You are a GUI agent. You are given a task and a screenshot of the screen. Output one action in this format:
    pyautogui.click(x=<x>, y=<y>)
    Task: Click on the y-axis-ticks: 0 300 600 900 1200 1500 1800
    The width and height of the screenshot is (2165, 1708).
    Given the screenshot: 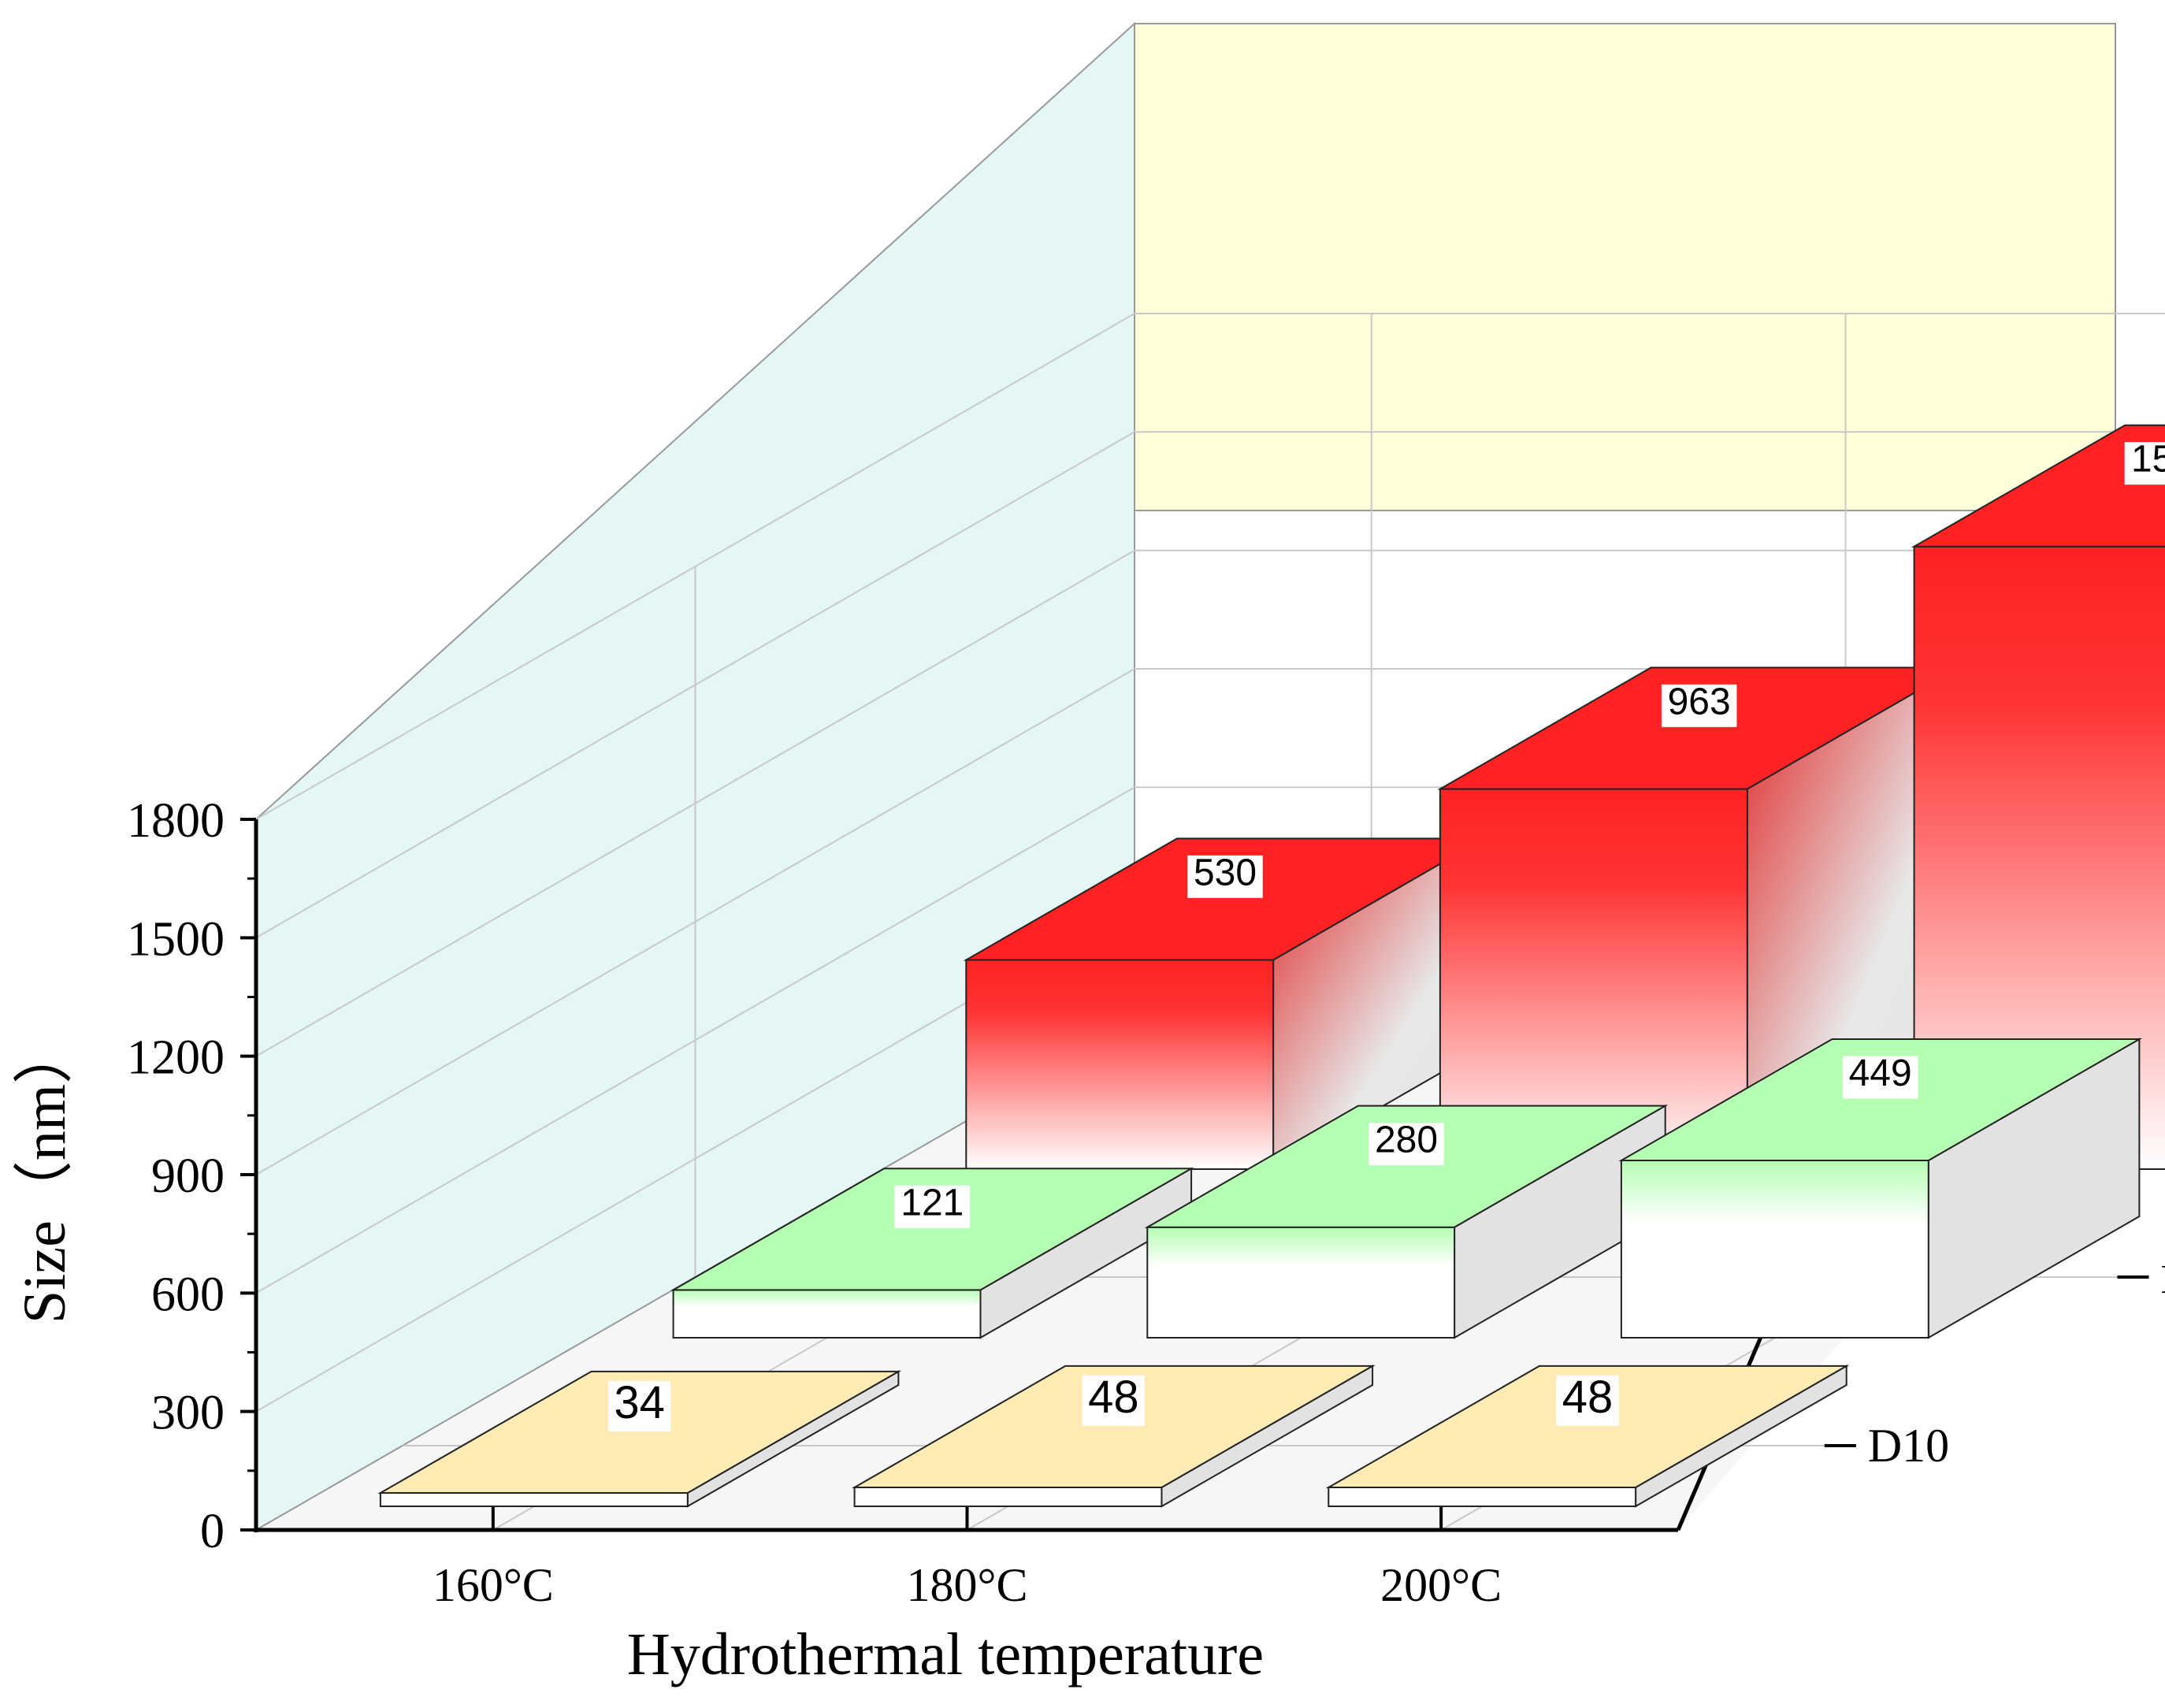 What is the action you would take?
    pyautogui.click(x=192, y=1176)
    